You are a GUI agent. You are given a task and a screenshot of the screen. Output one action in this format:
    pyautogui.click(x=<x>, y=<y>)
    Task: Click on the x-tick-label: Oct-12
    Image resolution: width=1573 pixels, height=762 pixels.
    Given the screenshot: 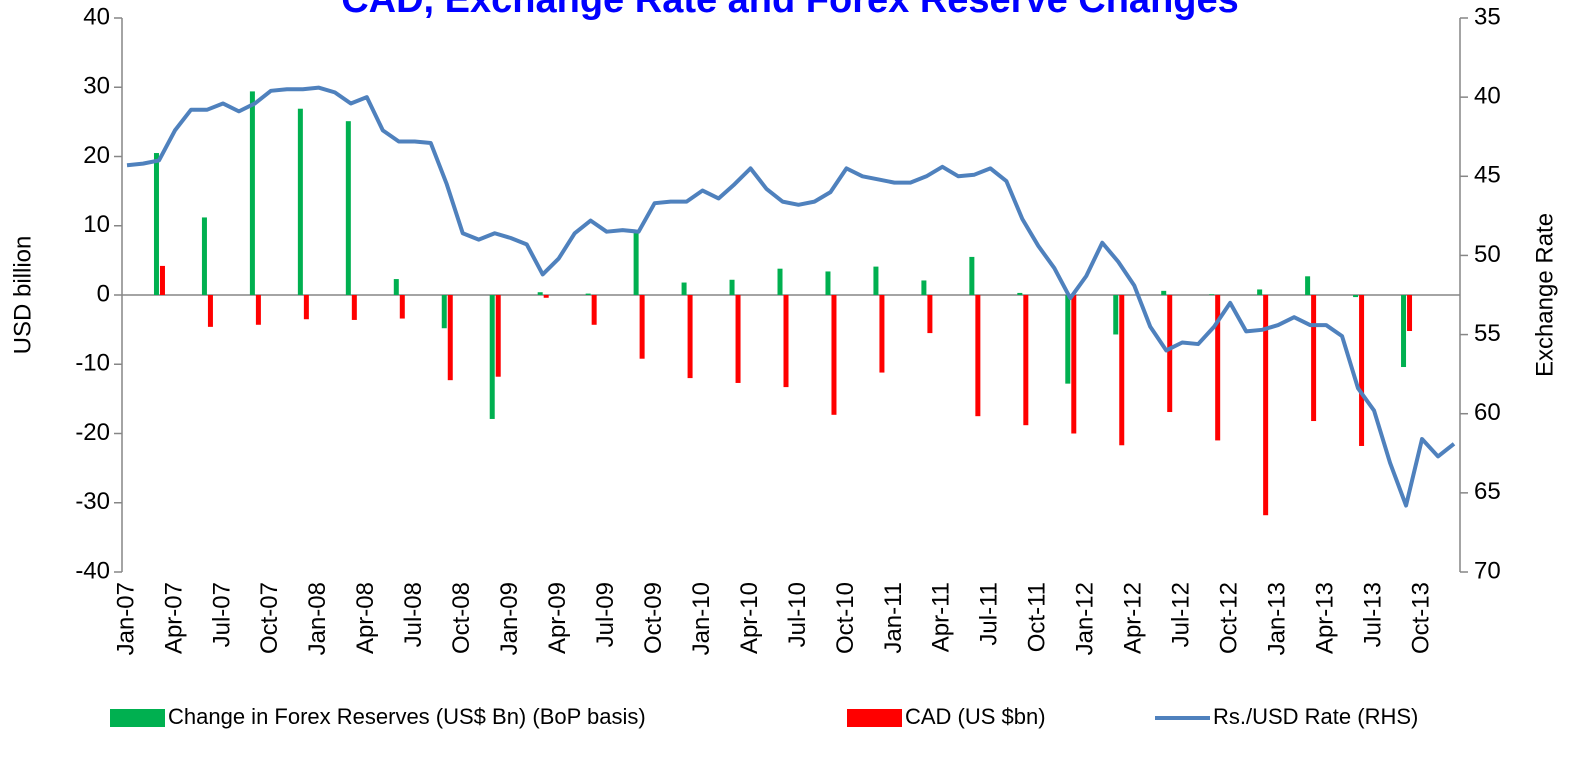 What is the action you would take?
    pyautogui.click(x=1229, y=618)
    